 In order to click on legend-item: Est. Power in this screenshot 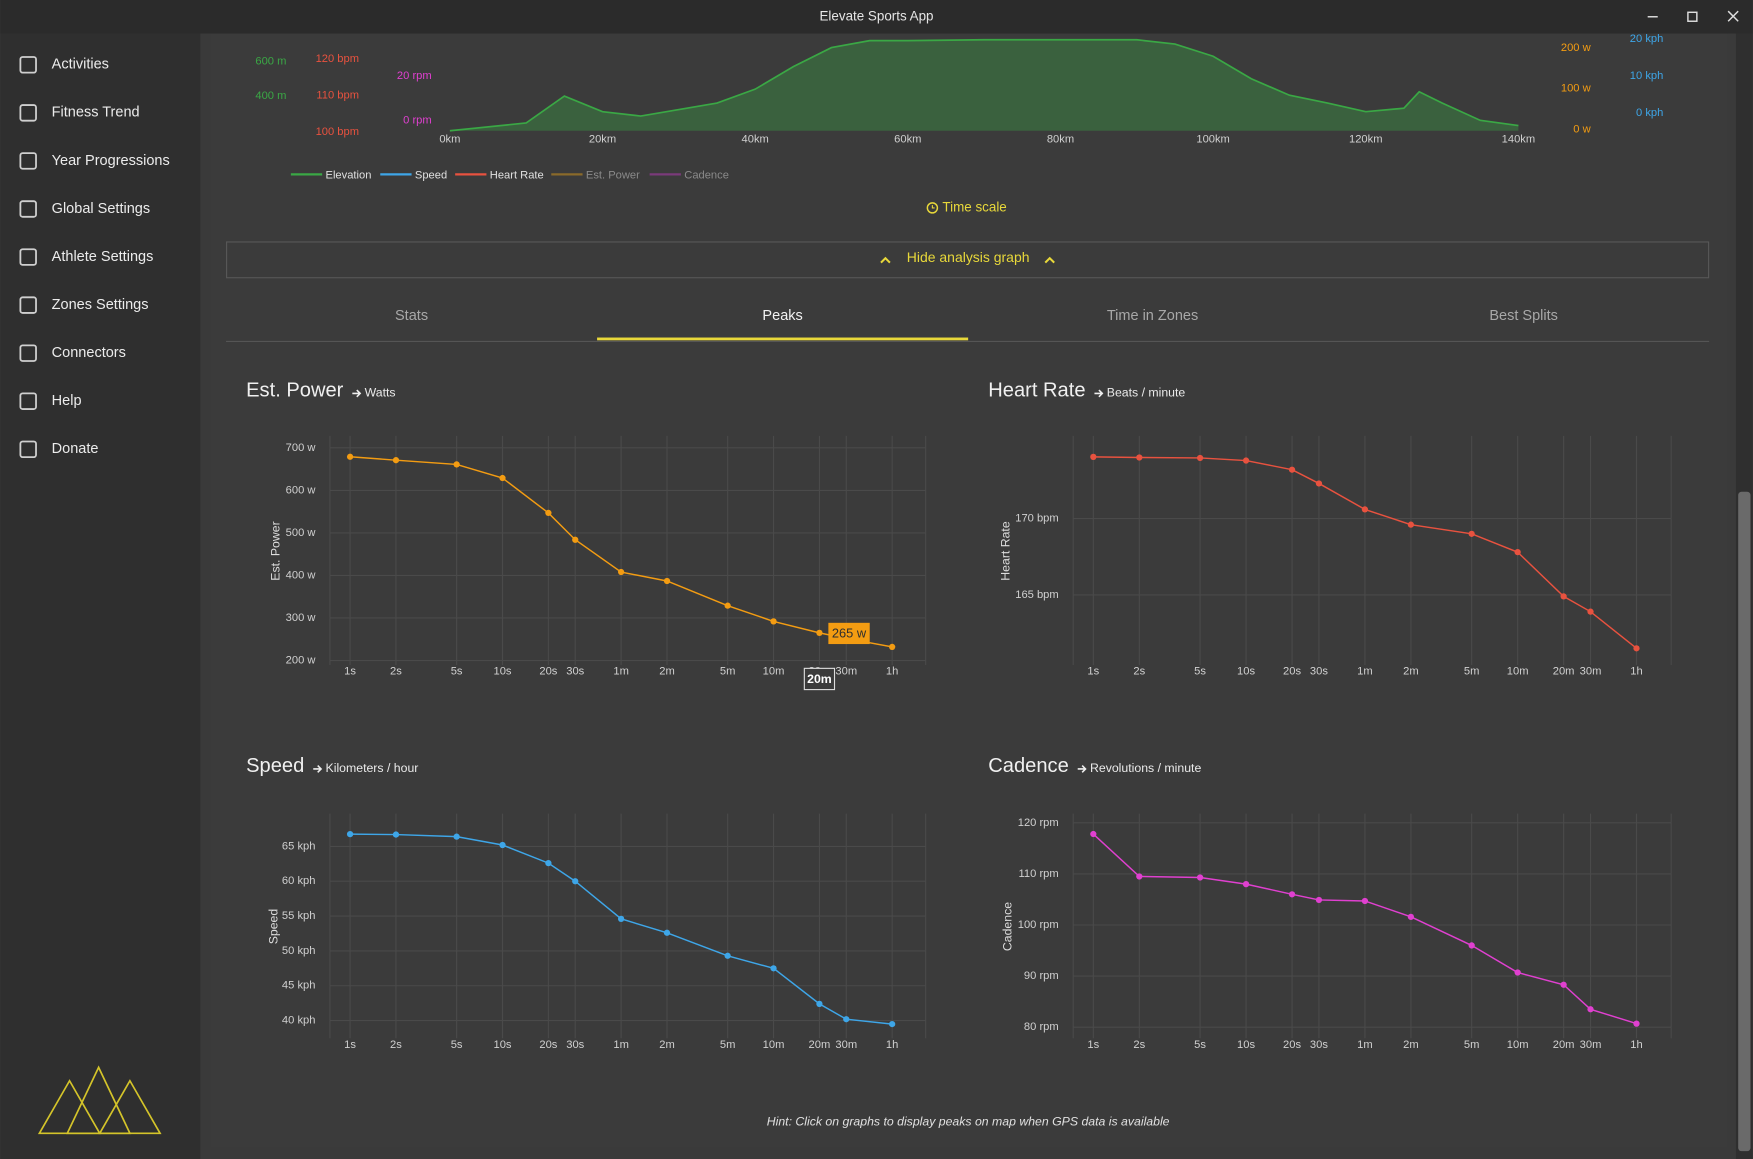, I will do `click(595, 175)`.